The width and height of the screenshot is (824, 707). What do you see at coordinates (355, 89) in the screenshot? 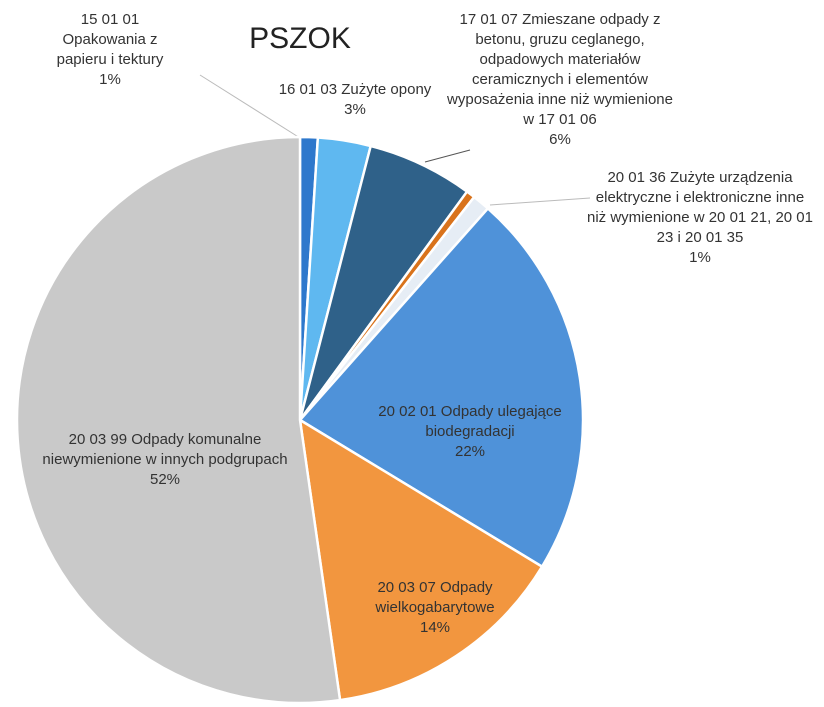
I see `slice-label: 16 01 03 Zużyte opony` at bounding box center [355, 89].